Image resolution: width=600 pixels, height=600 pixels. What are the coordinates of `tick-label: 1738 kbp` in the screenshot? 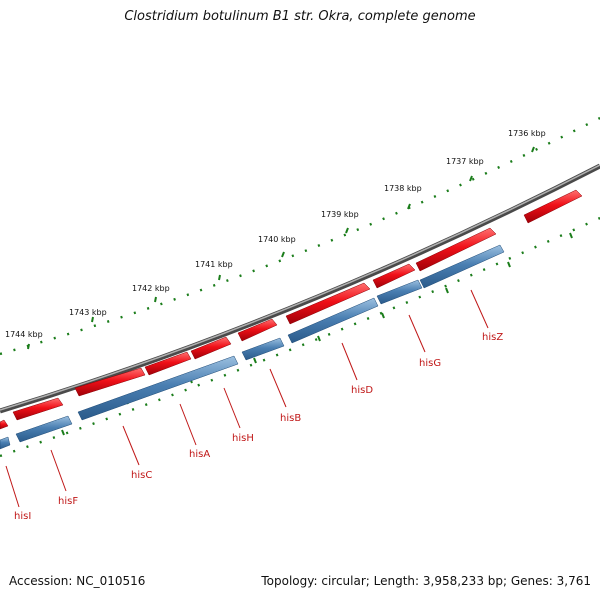 It's located at (403, 188).